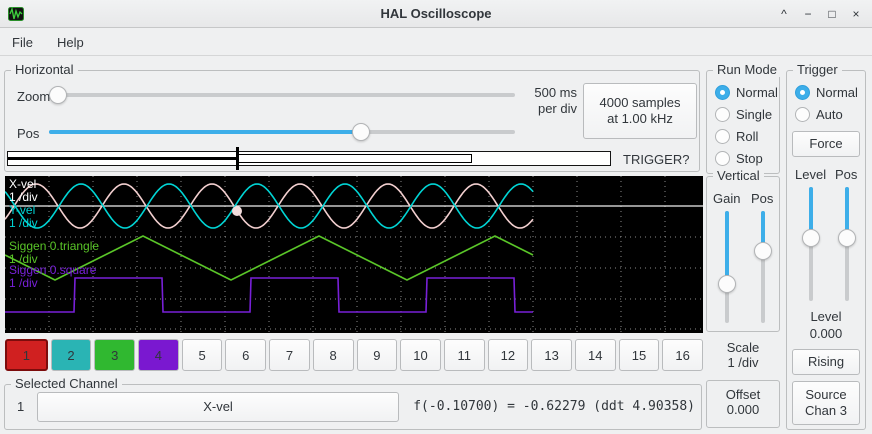  What do you see at coordinates (829, 114) in the screenshot?
I see `radio-label: Auto` at bounding box center [829, 114].